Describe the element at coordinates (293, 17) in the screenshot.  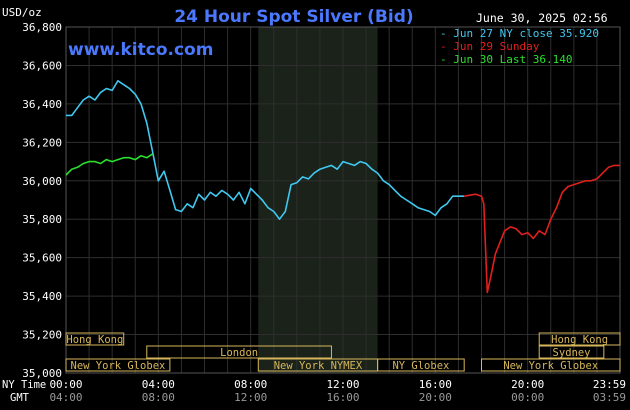
I see `chart-title: 24 Hour Spot Silver (Bid)` at that location.